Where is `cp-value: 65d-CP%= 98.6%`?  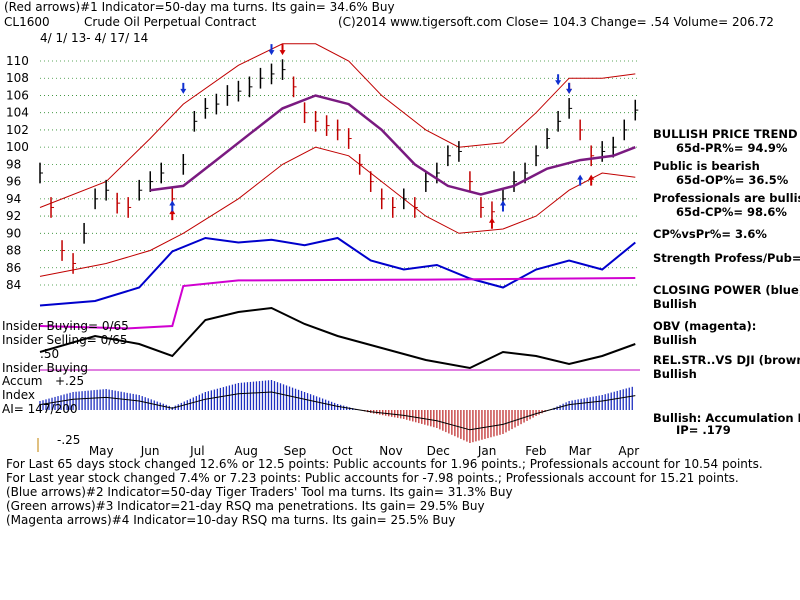 cp-value: 65d-CP%= 98.6% is located at coordinates (731, 212).